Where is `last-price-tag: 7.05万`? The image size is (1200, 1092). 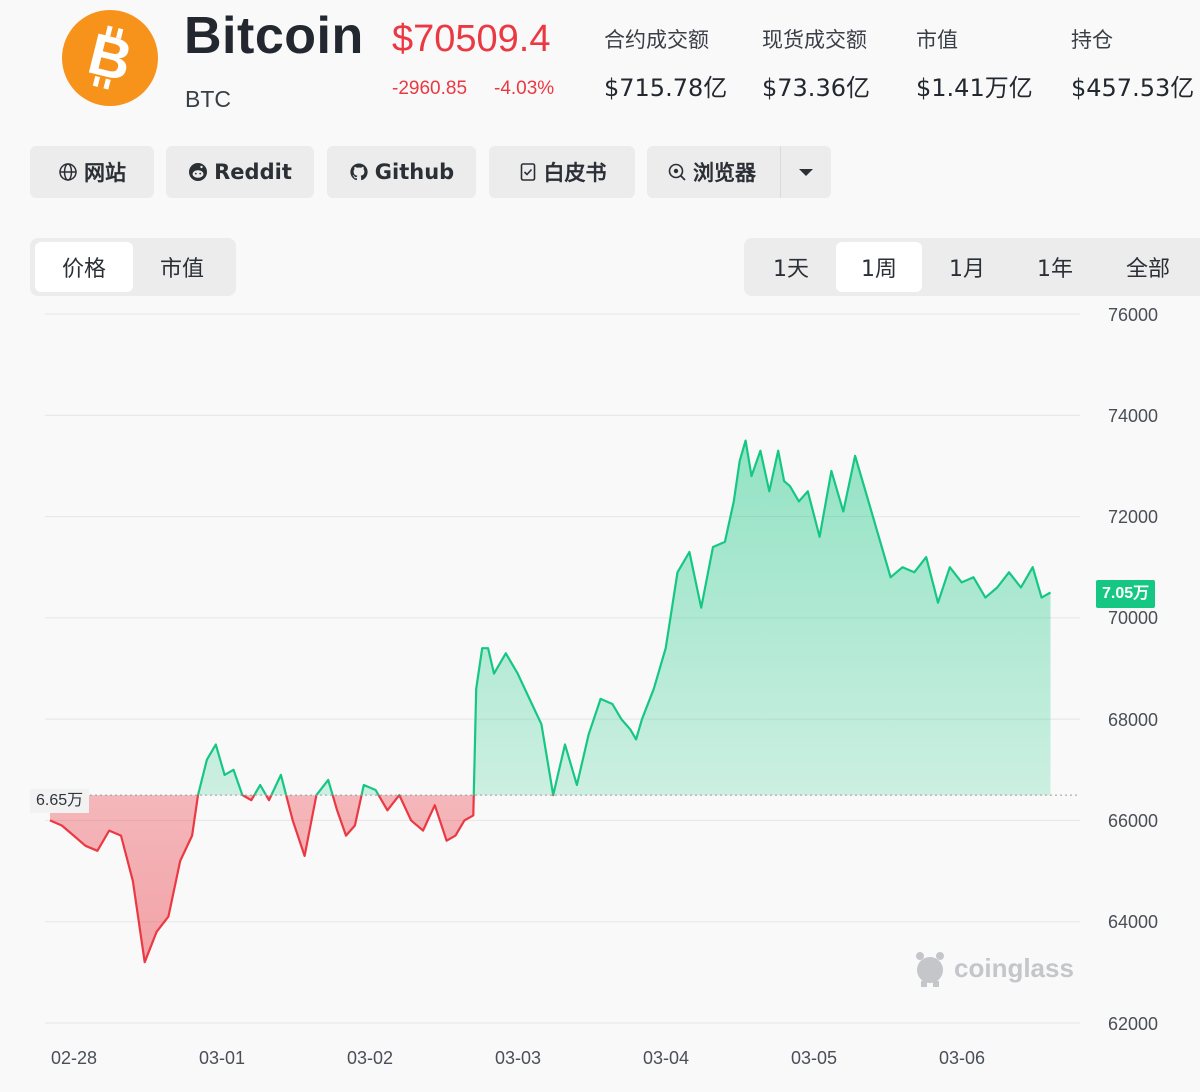
last-price-tag: 7.05万 is located at coordinates (1126, 594).